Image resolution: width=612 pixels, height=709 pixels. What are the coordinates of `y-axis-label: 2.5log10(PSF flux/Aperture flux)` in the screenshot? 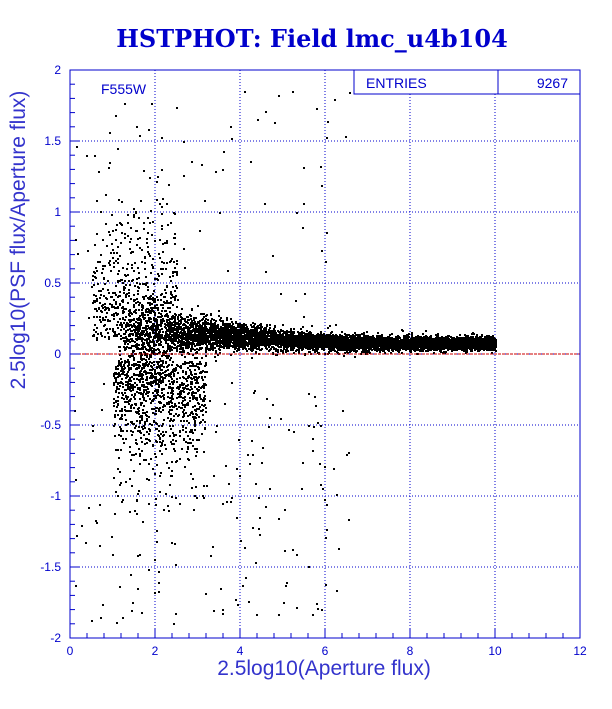 It's located at (18, 240).